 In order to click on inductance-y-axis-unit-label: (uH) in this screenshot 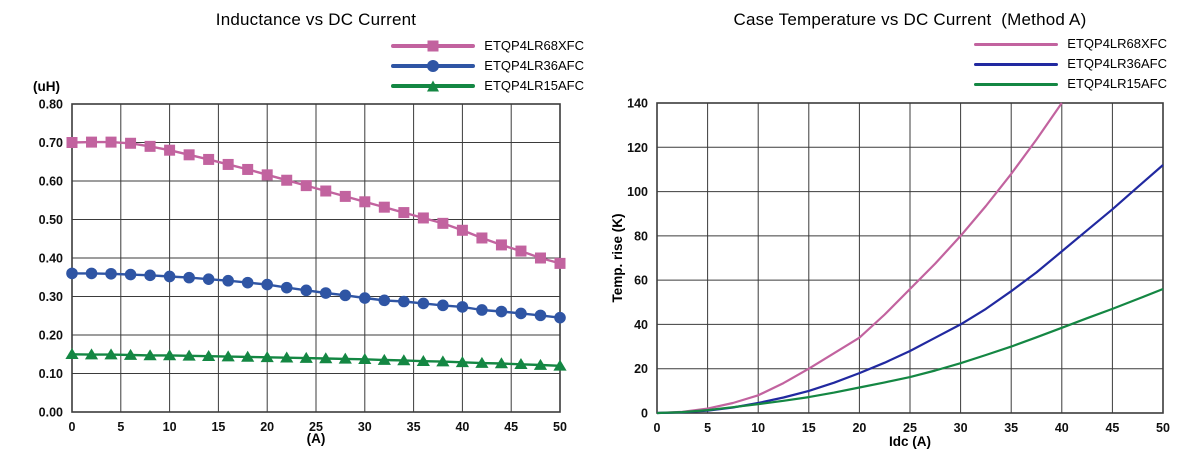, I will do `click(46, 86)`.